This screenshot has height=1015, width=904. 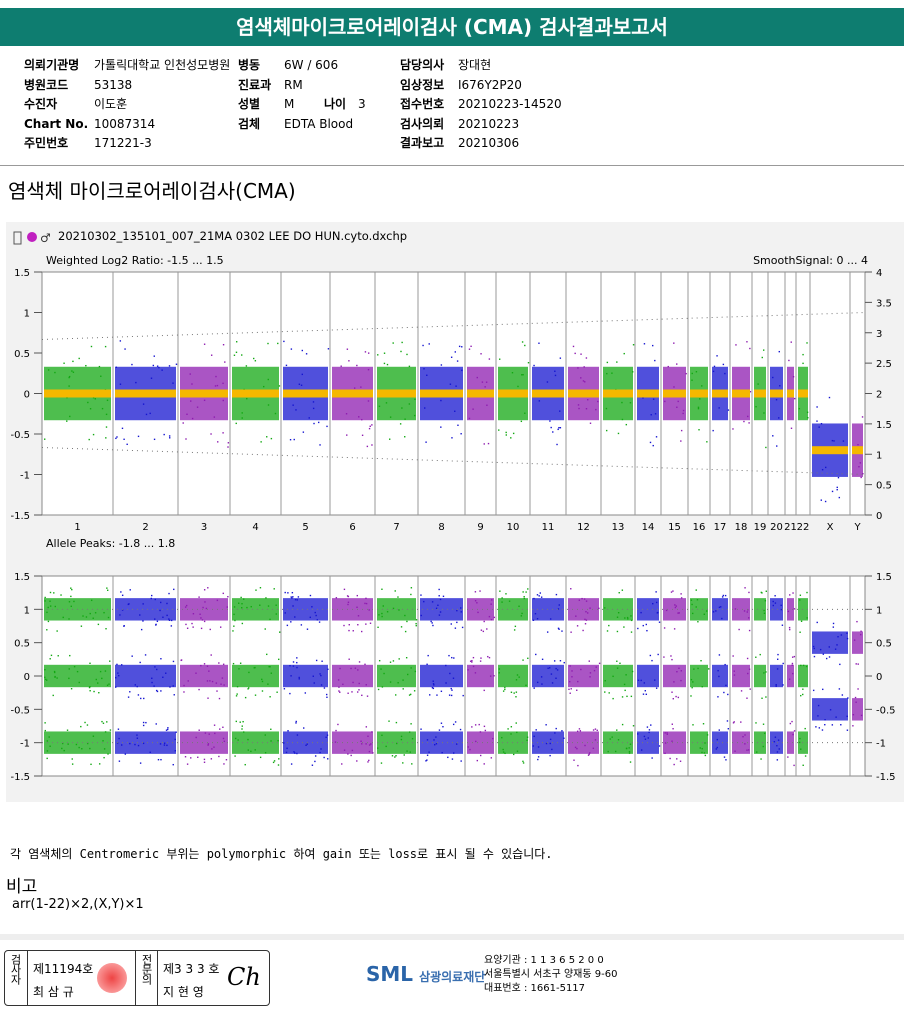 What do you see at coordinates (422, 65) in the screenshot?
I see `label: 담당의사` at bounding box center [422, 65].